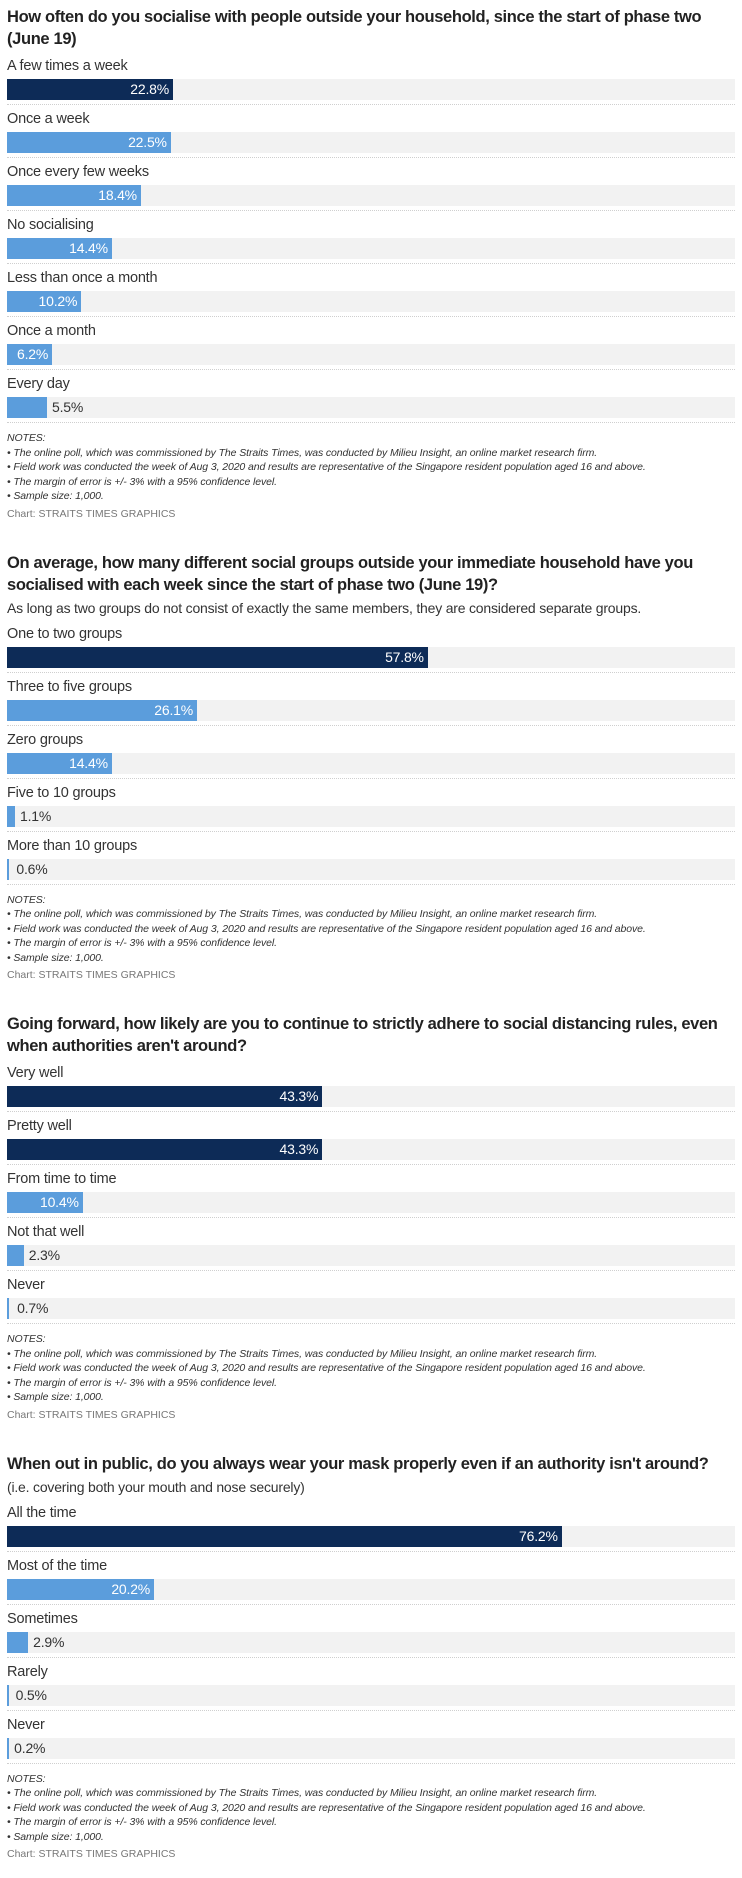 Image resolution: width=742 pixels, height=1878 pixels. I want to click on bar-row: Five to 10 groups 1.1%, so click(371, 805).